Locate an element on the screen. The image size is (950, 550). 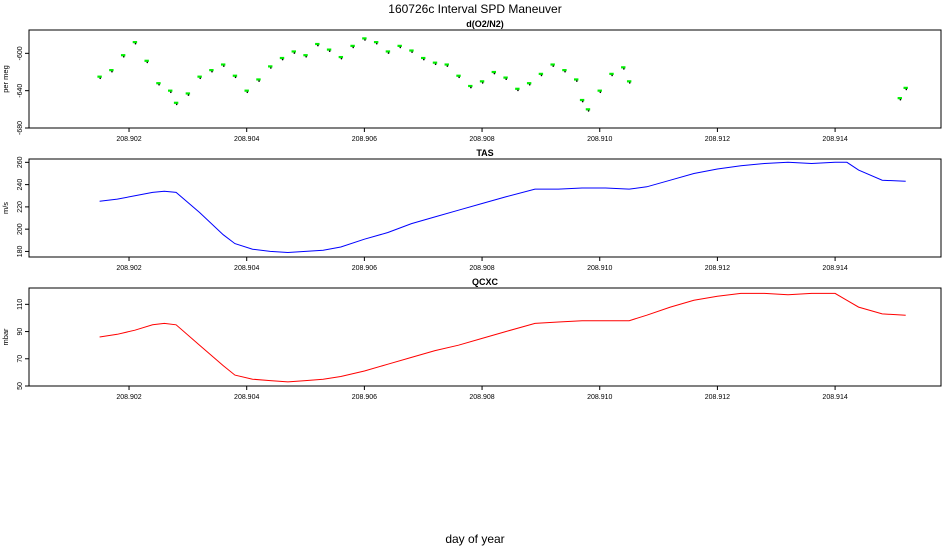
qcxc-y-tick-label: 70 is located at coordinates (20, 359).